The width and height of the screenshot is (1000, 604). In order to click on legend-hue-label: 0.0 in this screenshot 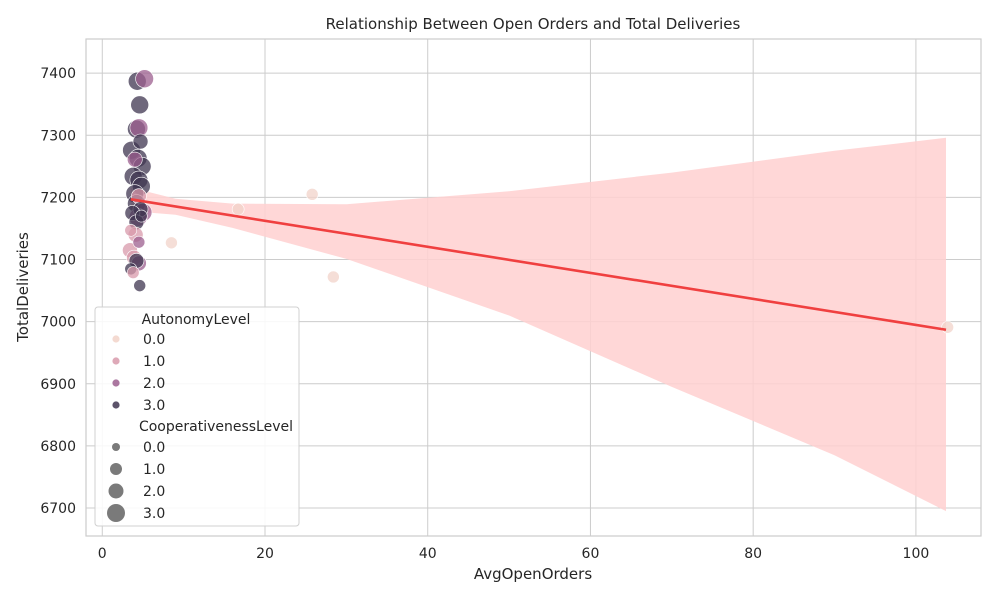, I will do `click(154, 340)`.